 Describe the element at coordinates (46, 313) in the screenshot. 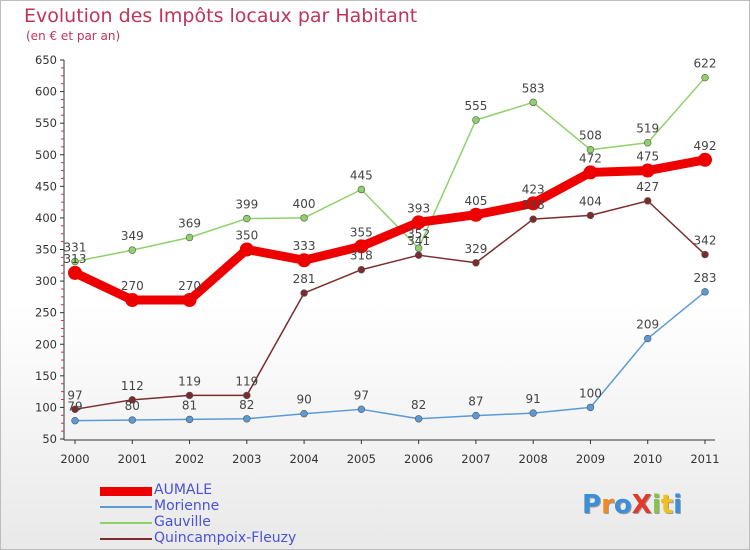

I see `y-tick-label: 250` at that location.